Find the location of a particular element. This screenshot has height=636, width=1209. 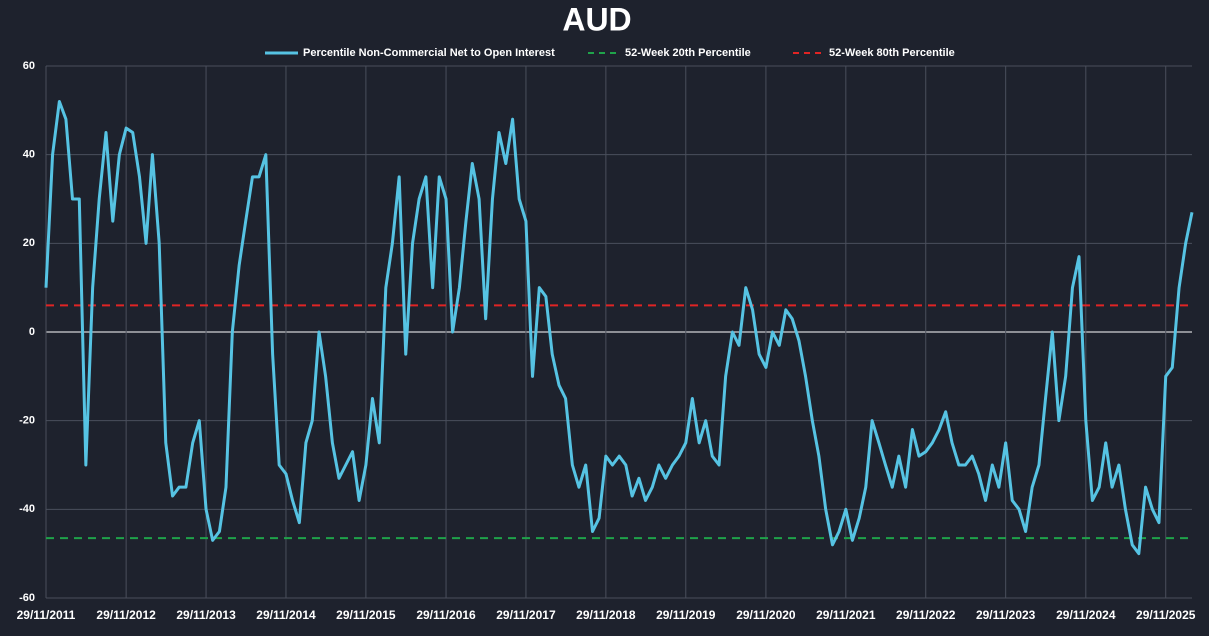

x-tick-label: 29/11/2016 is located at coordinates (446, 615).